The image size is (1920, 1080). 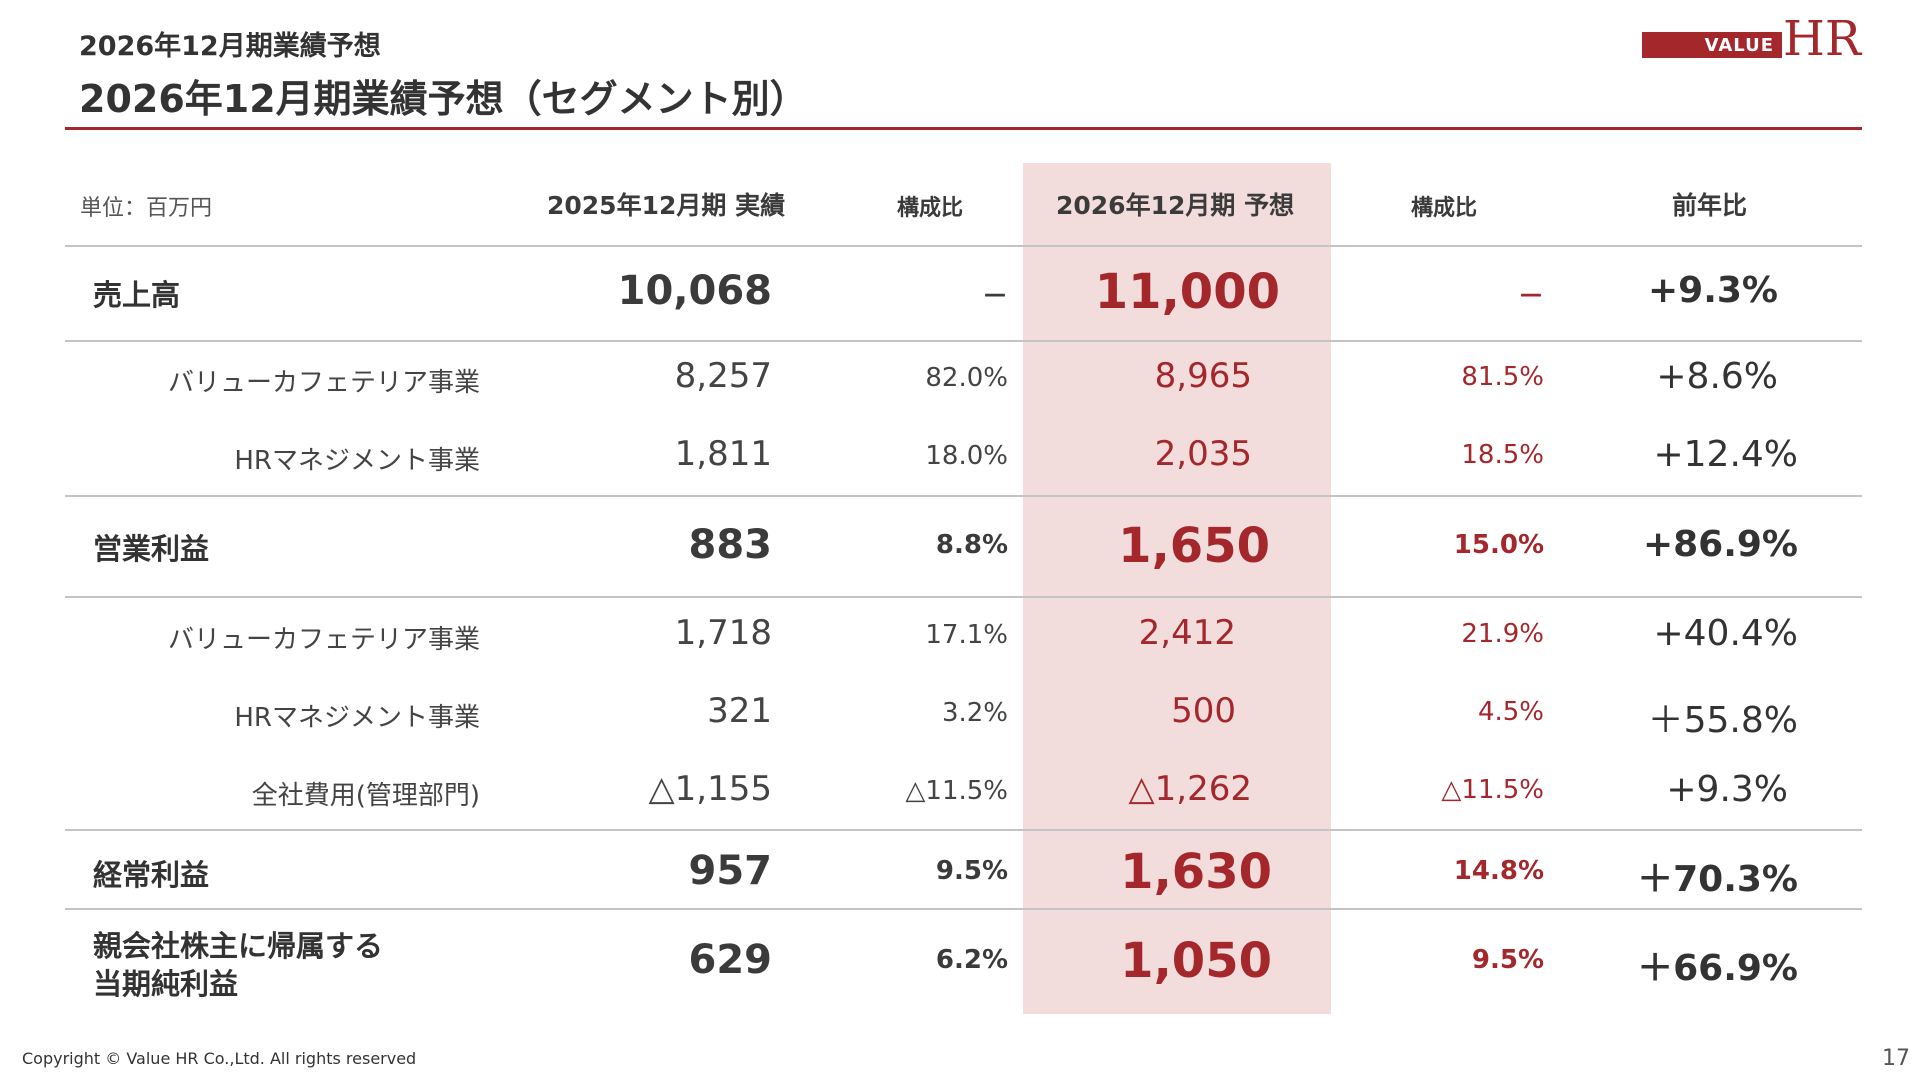 I want to click on forecast-ratio: △11.5%, so click(x=1492, y=790).